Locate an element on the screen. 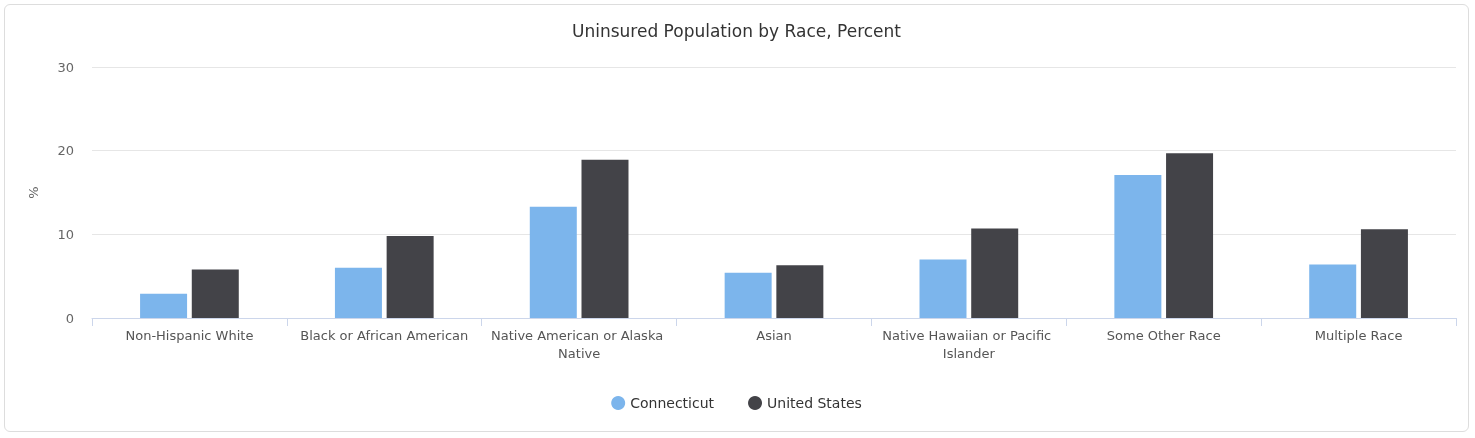  x-tick-label: Black or African American is located at coordinates (384, 335).